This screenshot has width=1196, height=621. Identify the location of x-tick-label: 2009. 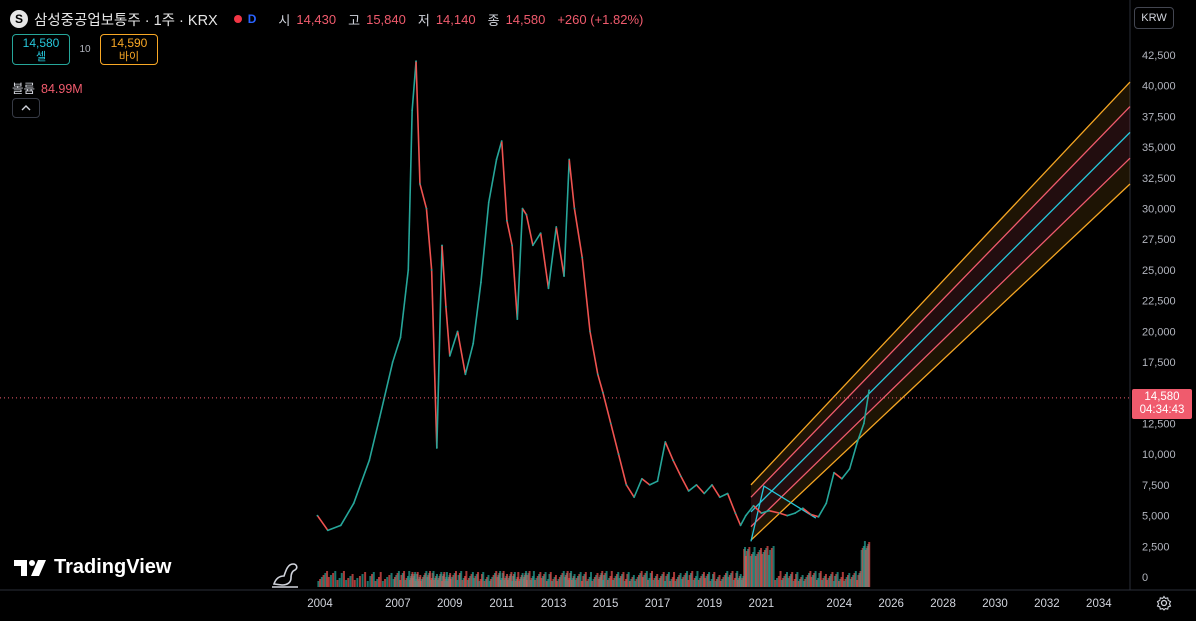
(450, 604).